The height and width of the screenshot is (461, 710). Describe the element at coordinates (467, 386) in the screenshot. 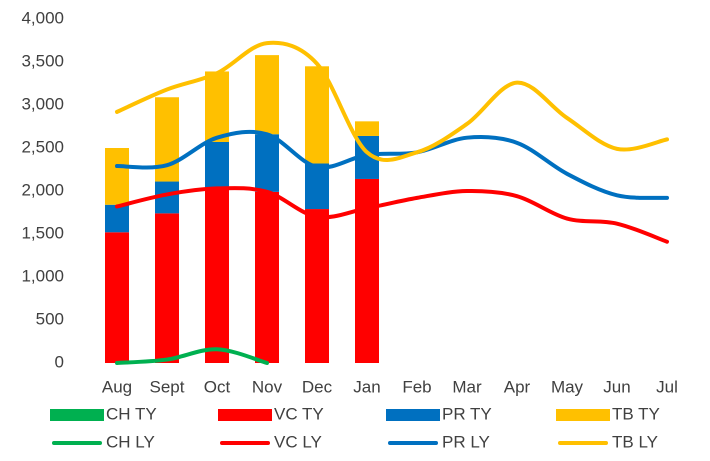

I see `x-tick-label: Mar` at that location.